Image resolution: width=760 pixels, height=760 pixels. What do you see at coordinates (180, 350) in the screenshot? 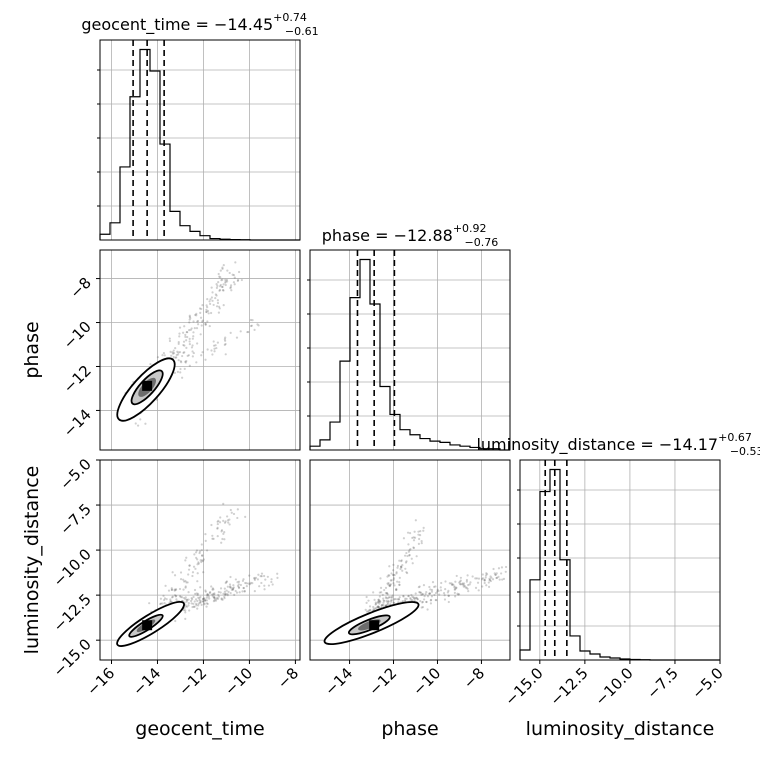
I see `panel-geocent_time-phase: −14−12−10−8` at bounding box center [180, 350].